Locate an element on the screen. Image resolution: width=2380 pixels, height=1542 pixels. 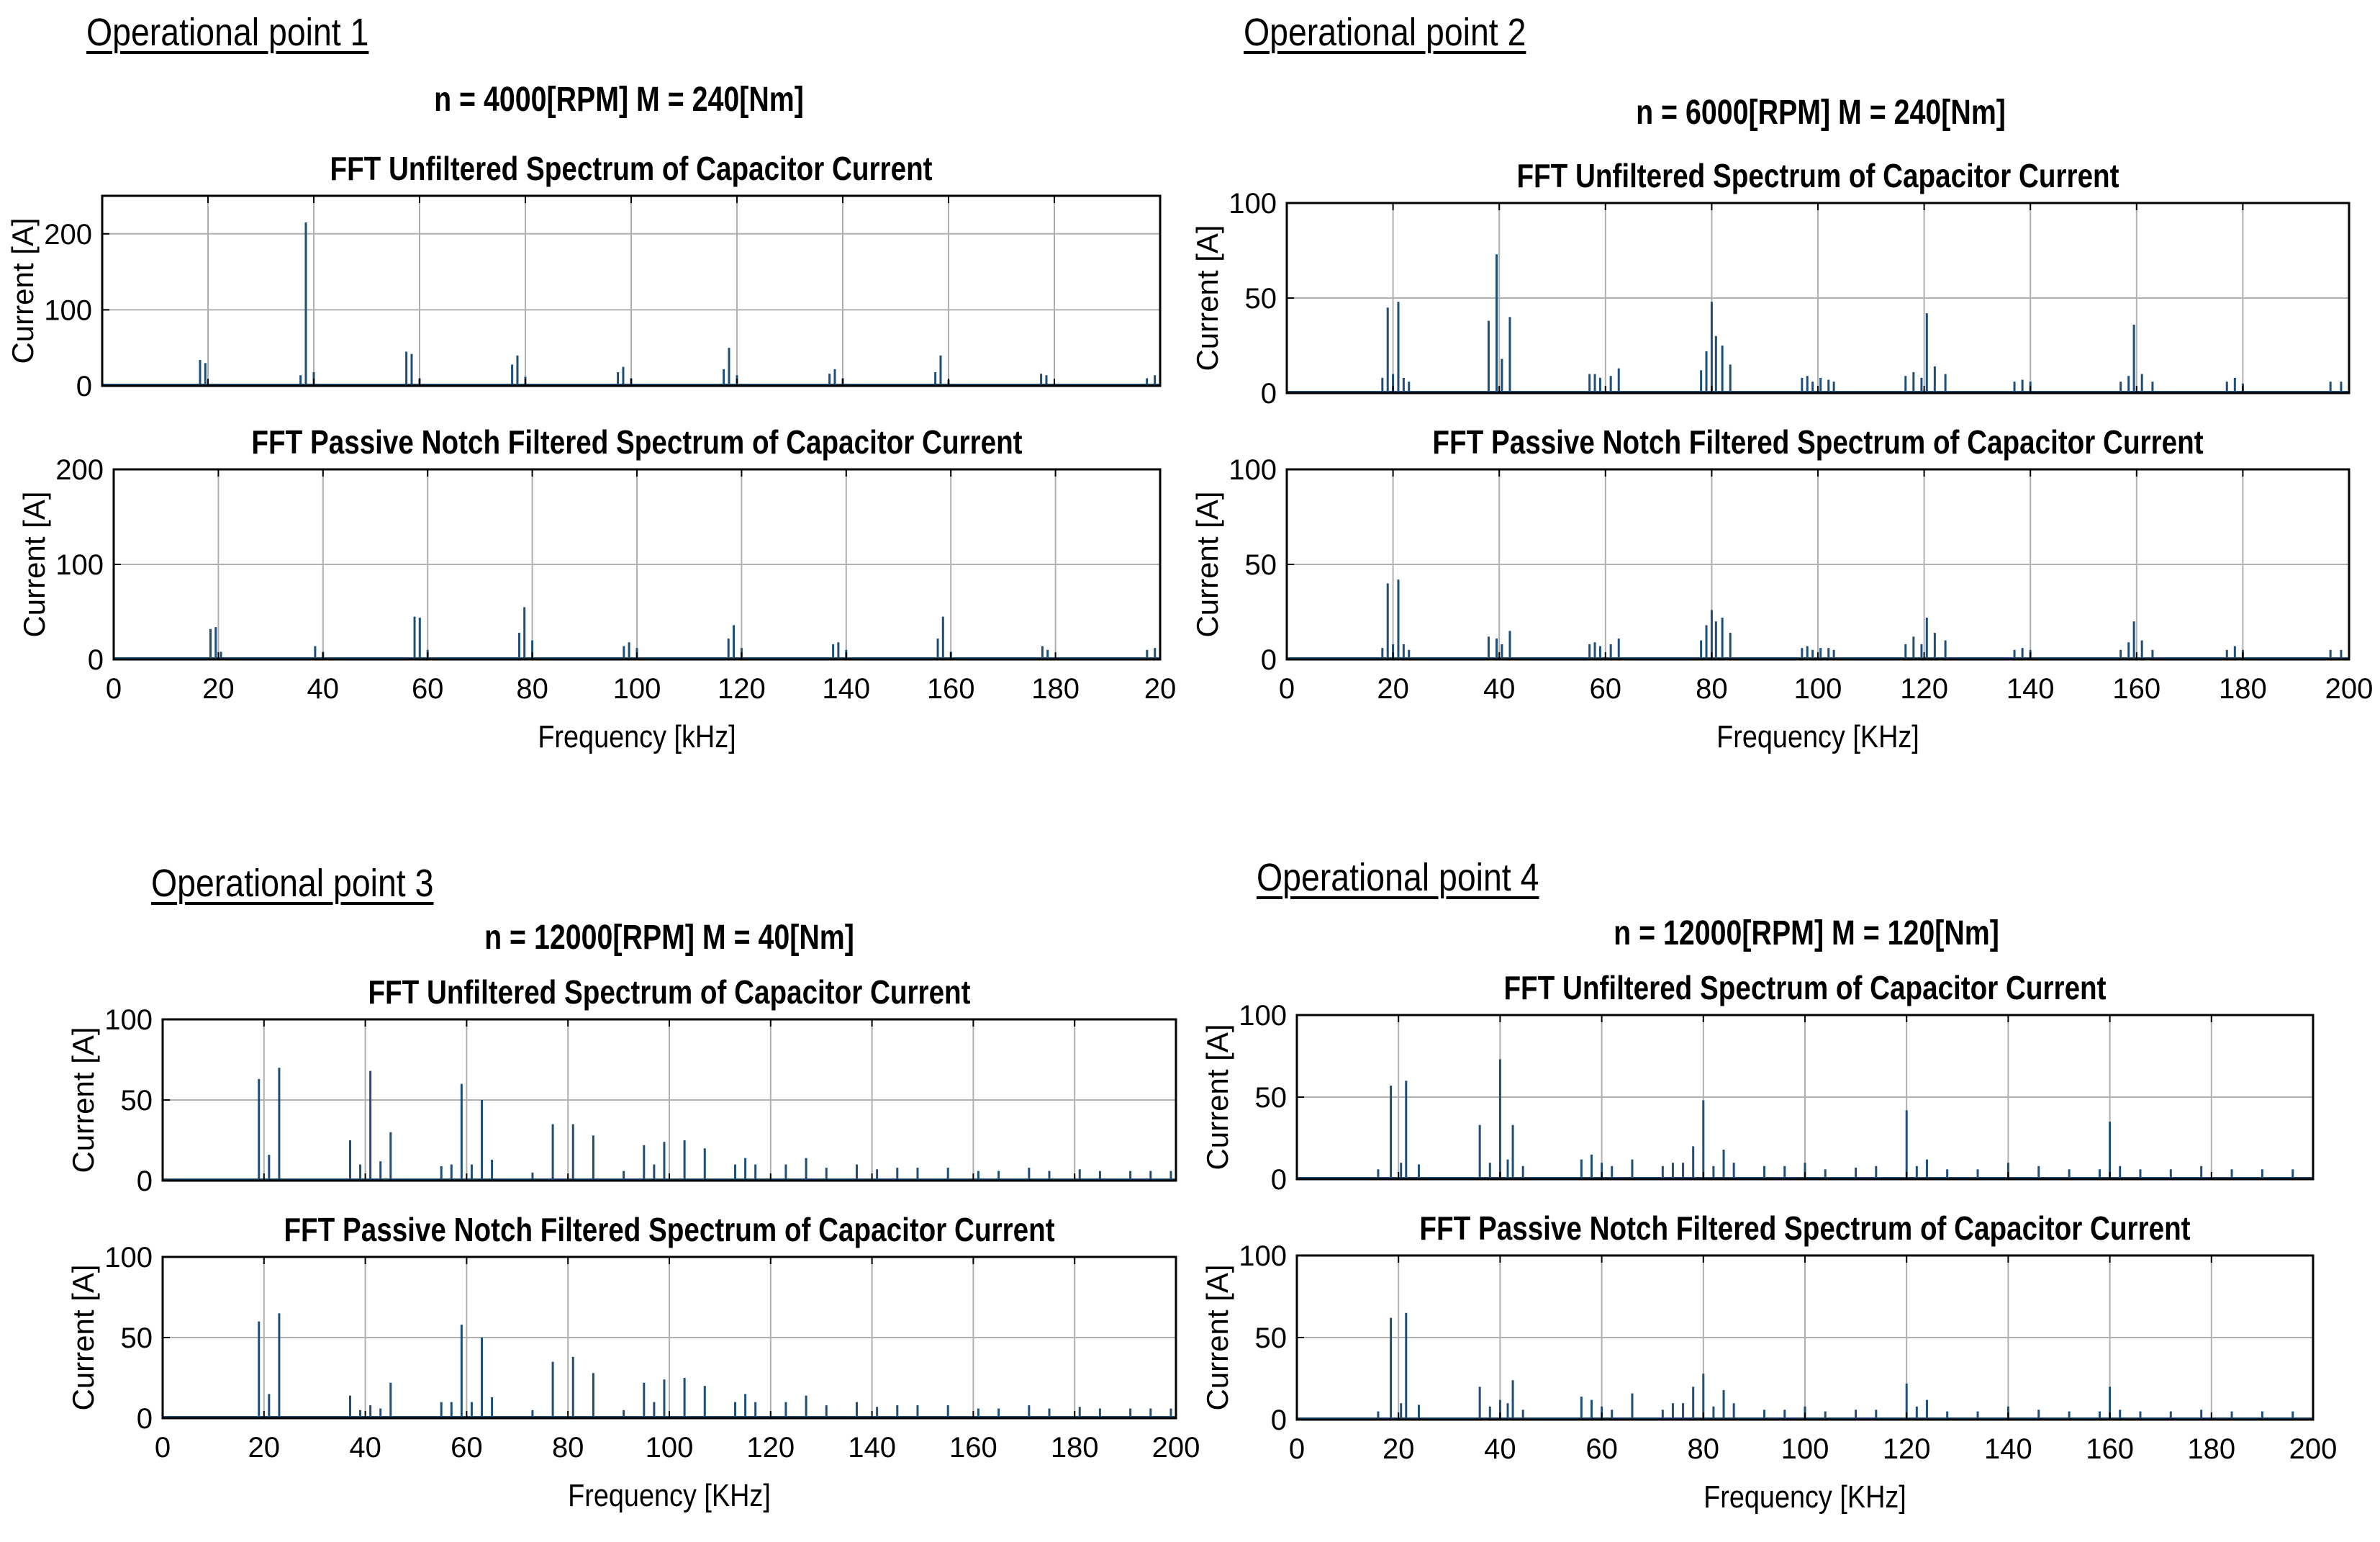
operational-point-2-label: Operational point 2 is located at coordinates (1385, 32).